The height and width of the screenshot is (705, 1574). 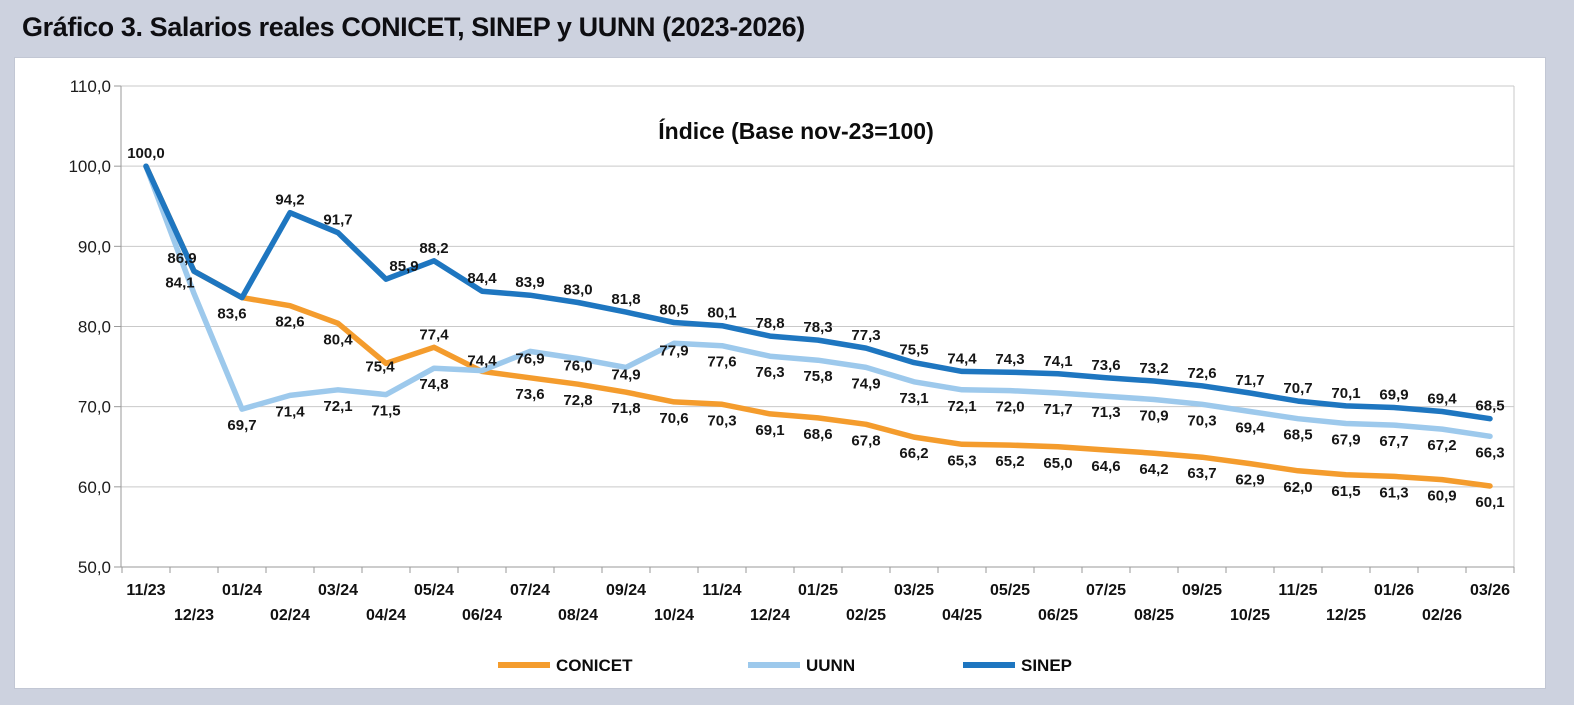 What do you see at coordinates (913, 398) in the screenshot?
I see `data-label-uunn: 73,1` at bounding box center [913, 398].